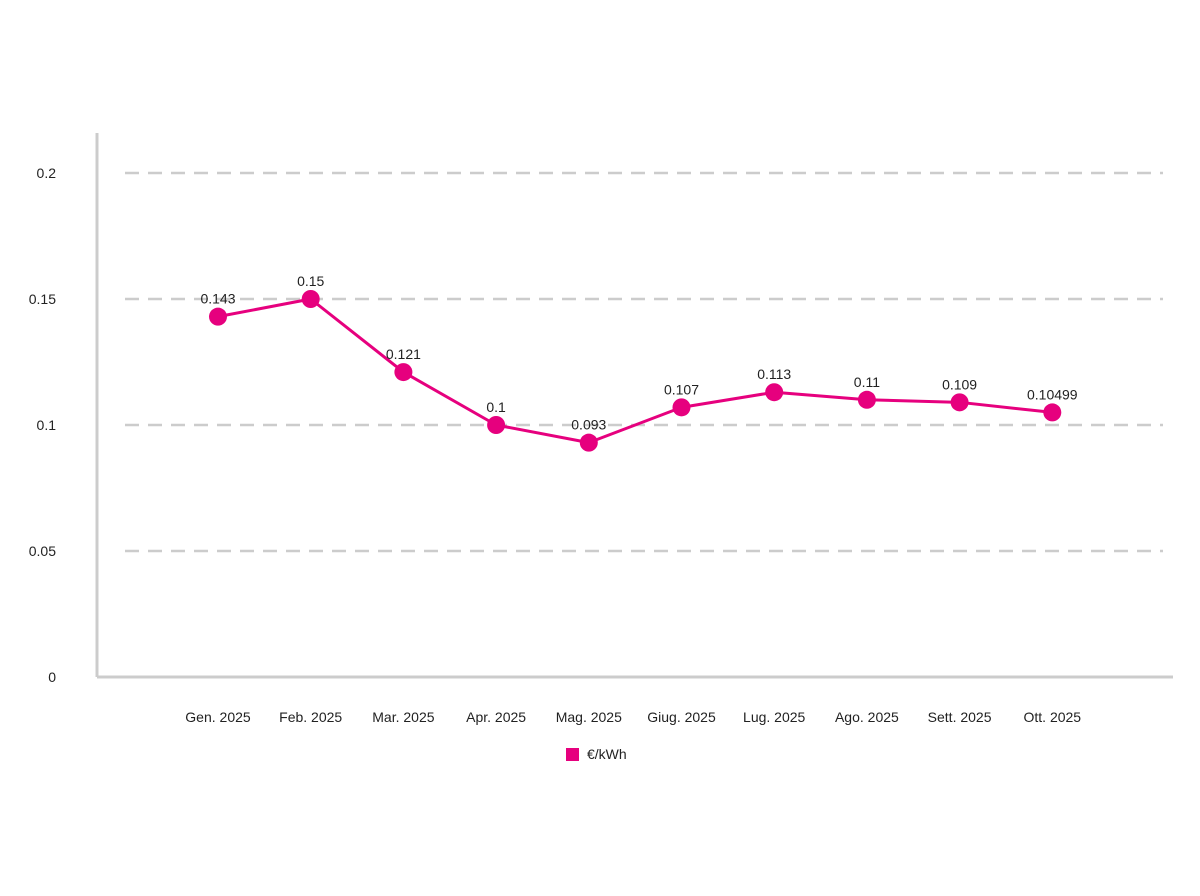  I want to click on data-label: 0.1, so click(496, 407).